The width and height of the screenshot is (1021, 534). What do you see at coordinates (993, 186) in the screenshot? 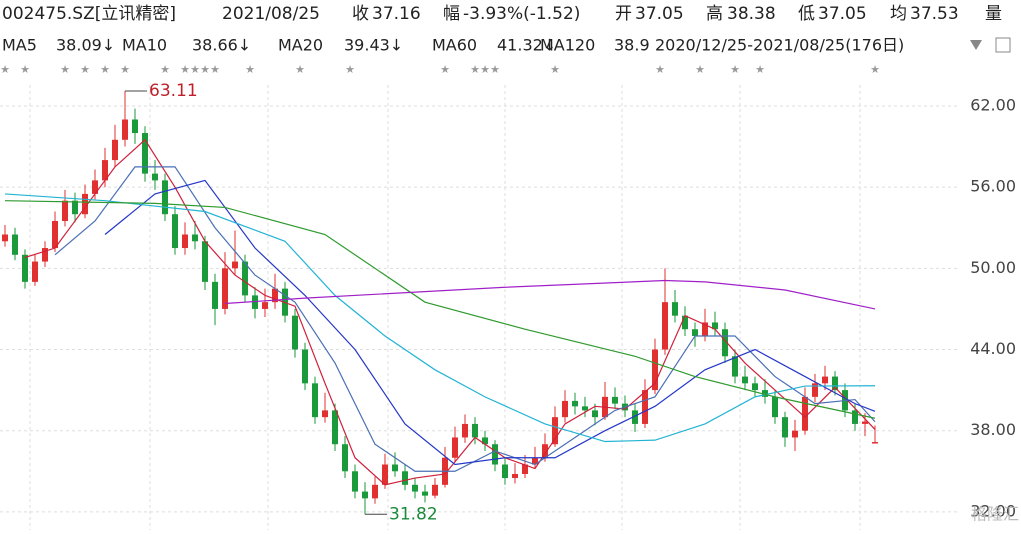
I see `y-tick-label: 56.00` at bounding box center [993, 186].